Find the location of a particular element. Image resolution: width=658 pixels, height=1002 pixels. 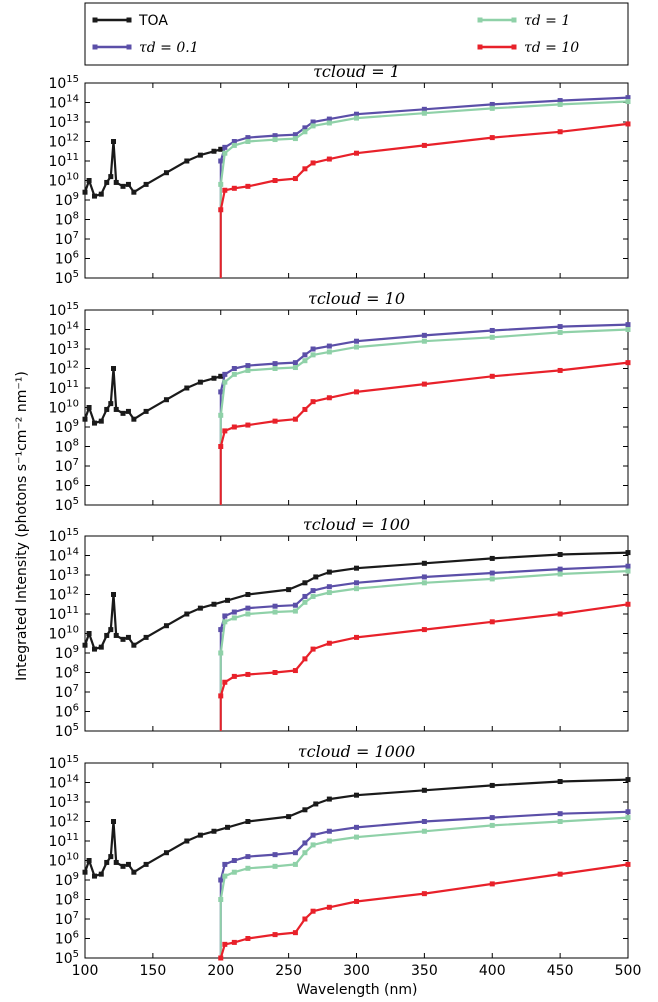

panel-title: τcloud = 10 is located at coordinates (356, 298).